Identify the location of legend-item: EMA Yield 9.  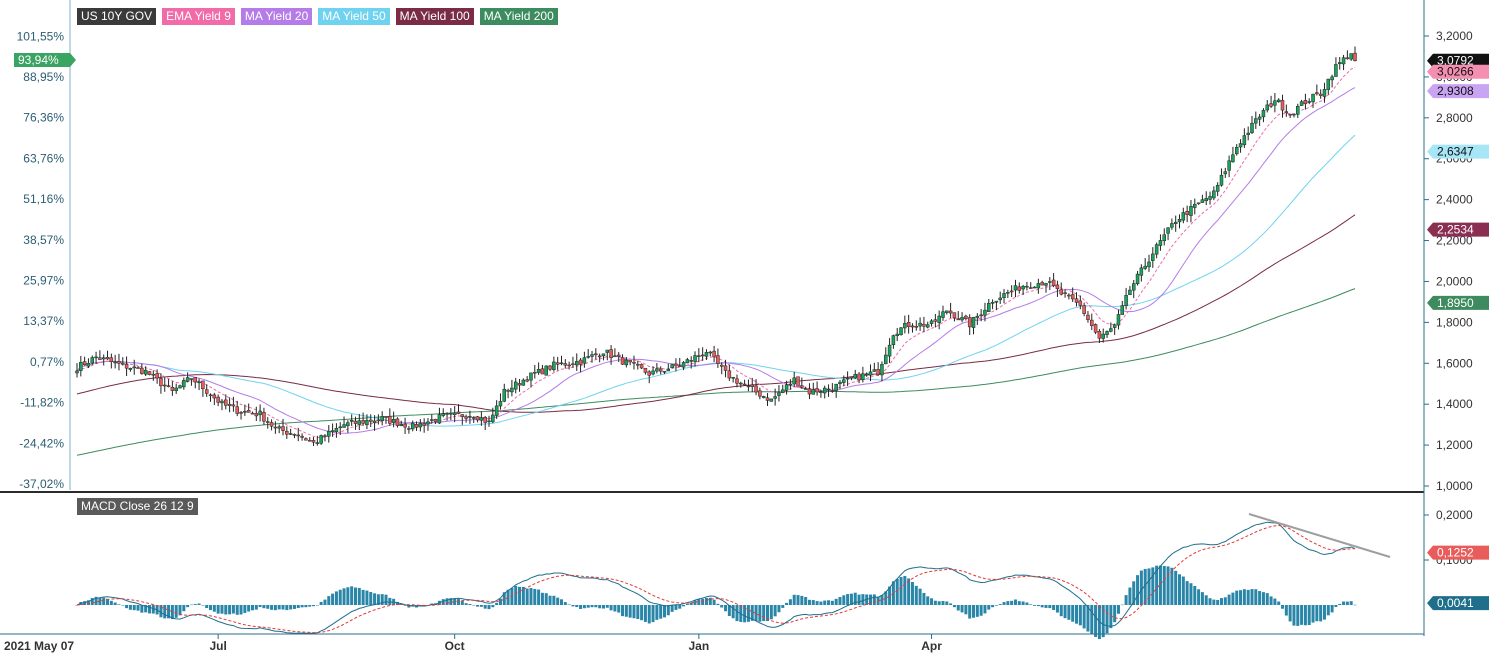
(198, 16).